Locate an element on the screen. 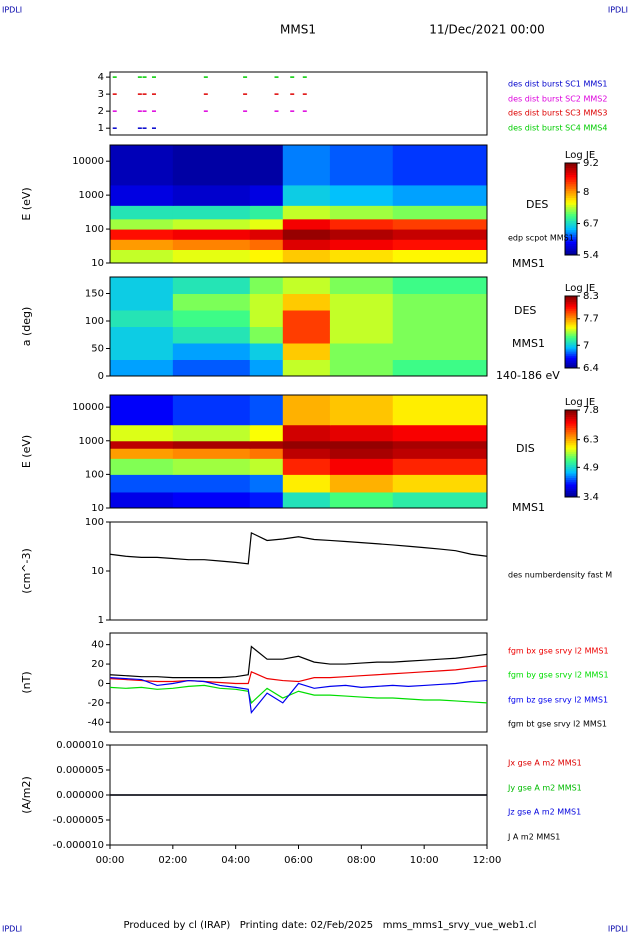 The height and width of the screenshot is (934, 630). colorbar-tick-label: 5.4 is located at coordinates (591, 255).